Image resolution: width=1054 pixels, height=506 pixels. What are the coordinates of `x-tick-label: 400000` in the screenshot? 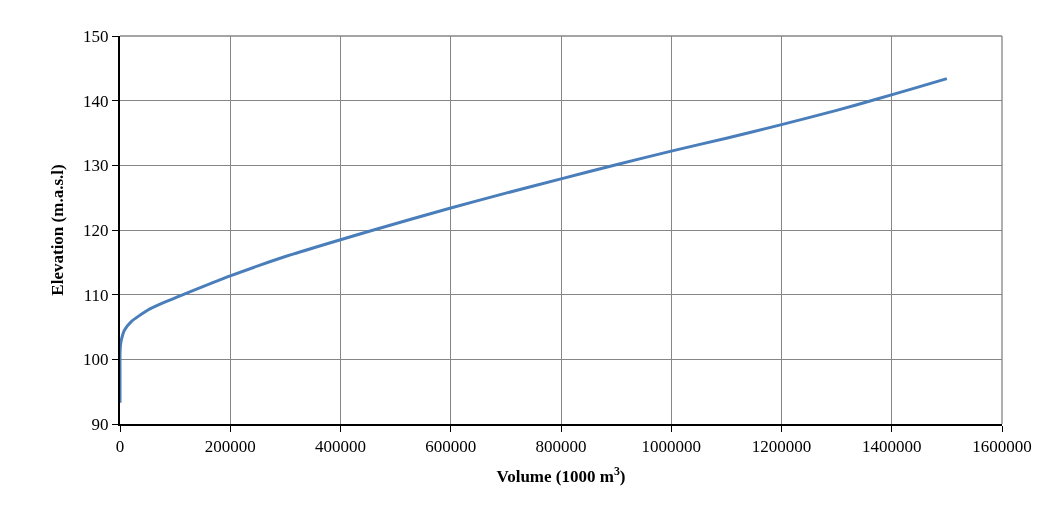 It's located at (340, 447).